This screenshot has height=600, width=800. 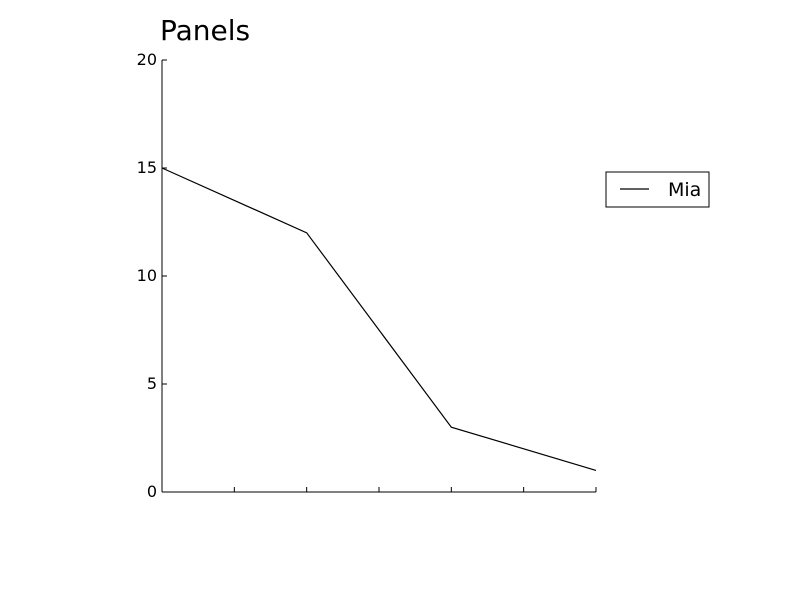 What do you see at coordinates (205, 30) in the screenshot?
I see `chart-title: Panels` at bounding box center [205, 30].